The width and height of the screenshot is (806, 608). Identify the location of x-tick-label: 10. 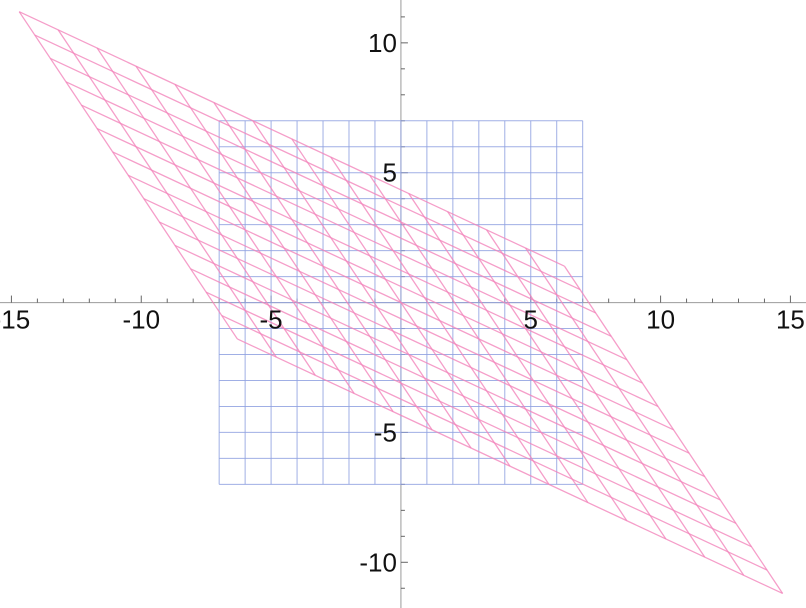
(660, 320).